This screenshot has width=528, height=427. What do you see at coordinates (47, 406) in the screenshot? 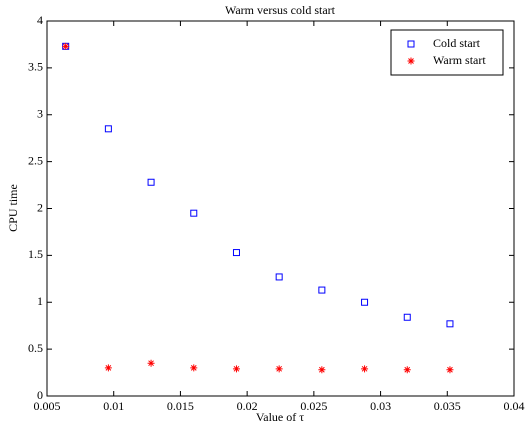
I see `x-tick-label: 0.005` at bounding box center [47, 406].